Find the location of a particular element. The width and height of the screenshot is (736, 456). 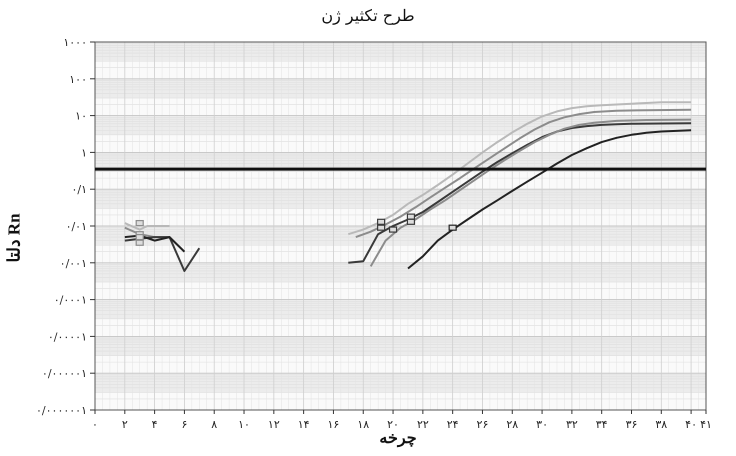

x-tick-label: ۴ is located at coordinates (155, 424).